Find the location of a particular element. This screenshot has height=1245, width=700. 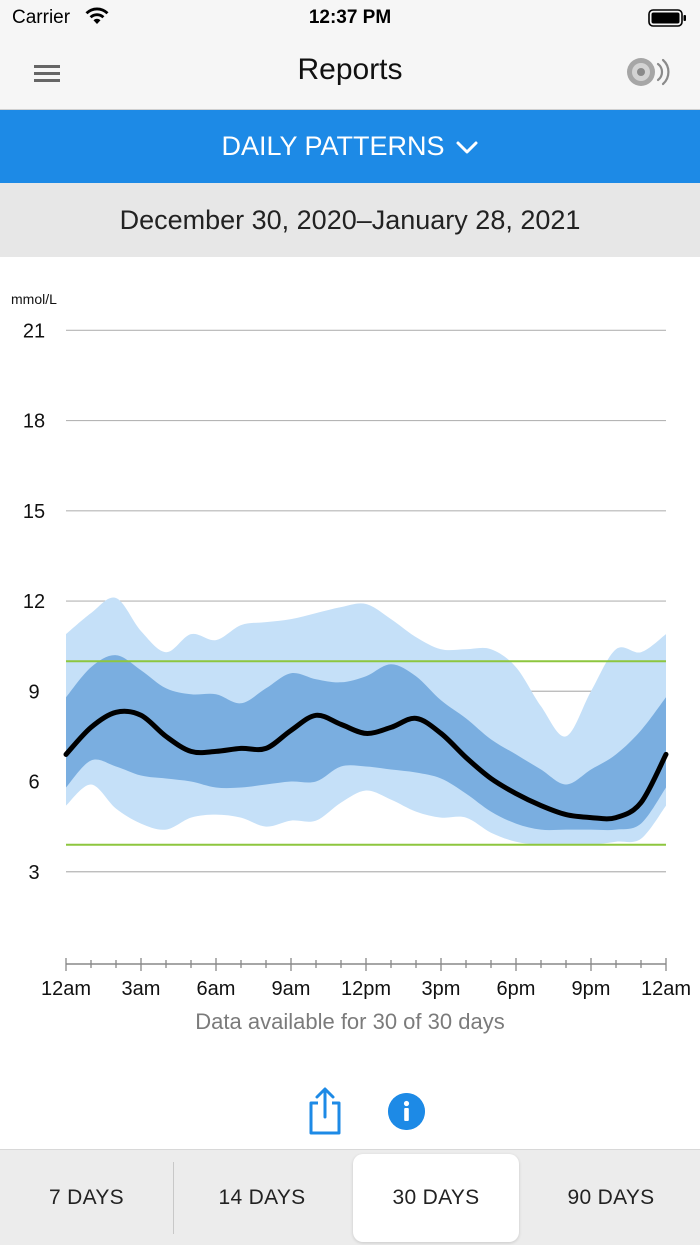

y-tick-label: 3 is located at coordinates (33, 873).